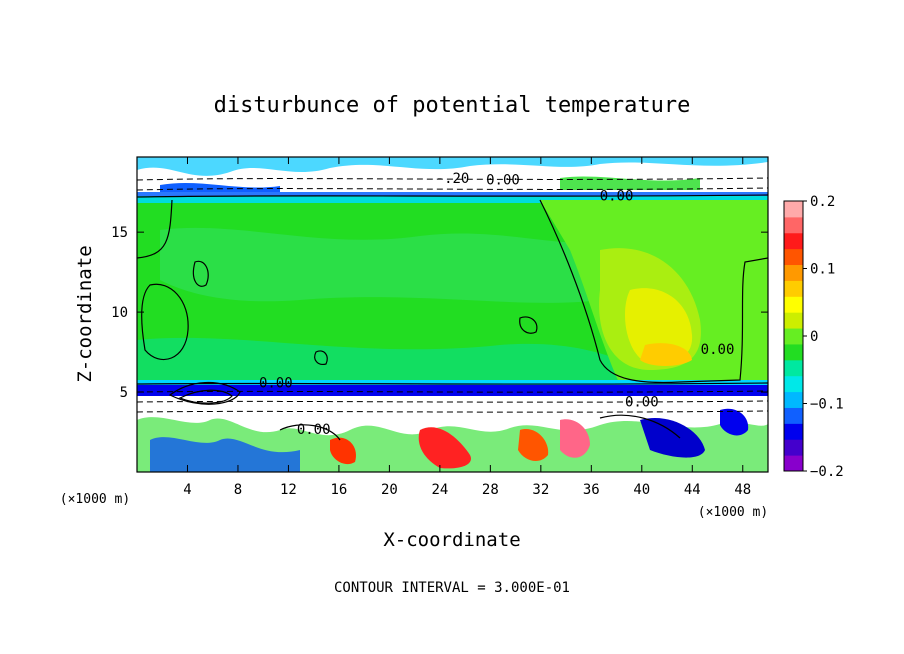 The image size is (904, 654). Describe the element at coordinates (823, 337) in the screenshot. I see `colorbar-ticks: 0.2 0.1 0 −0.1 −0.2` at that location.